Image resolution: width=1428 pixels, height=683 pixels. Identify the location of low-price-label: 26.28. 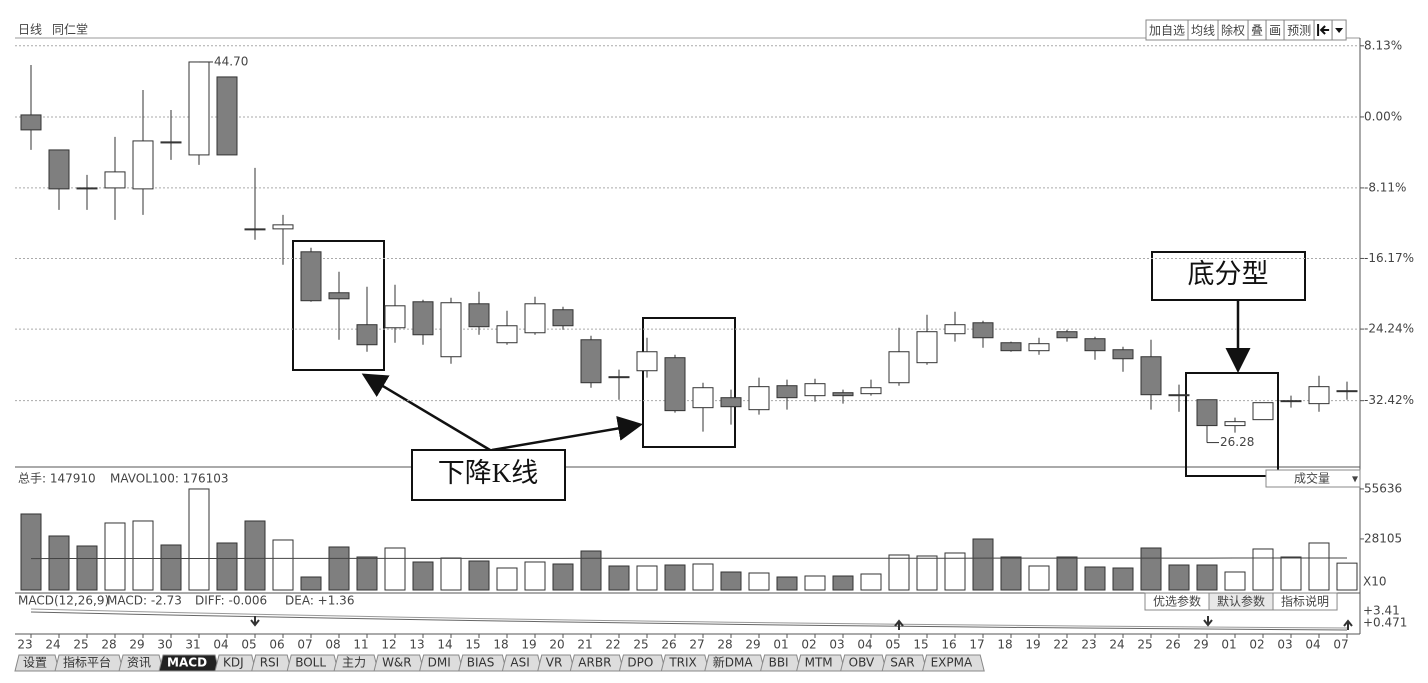
(1237, 442).